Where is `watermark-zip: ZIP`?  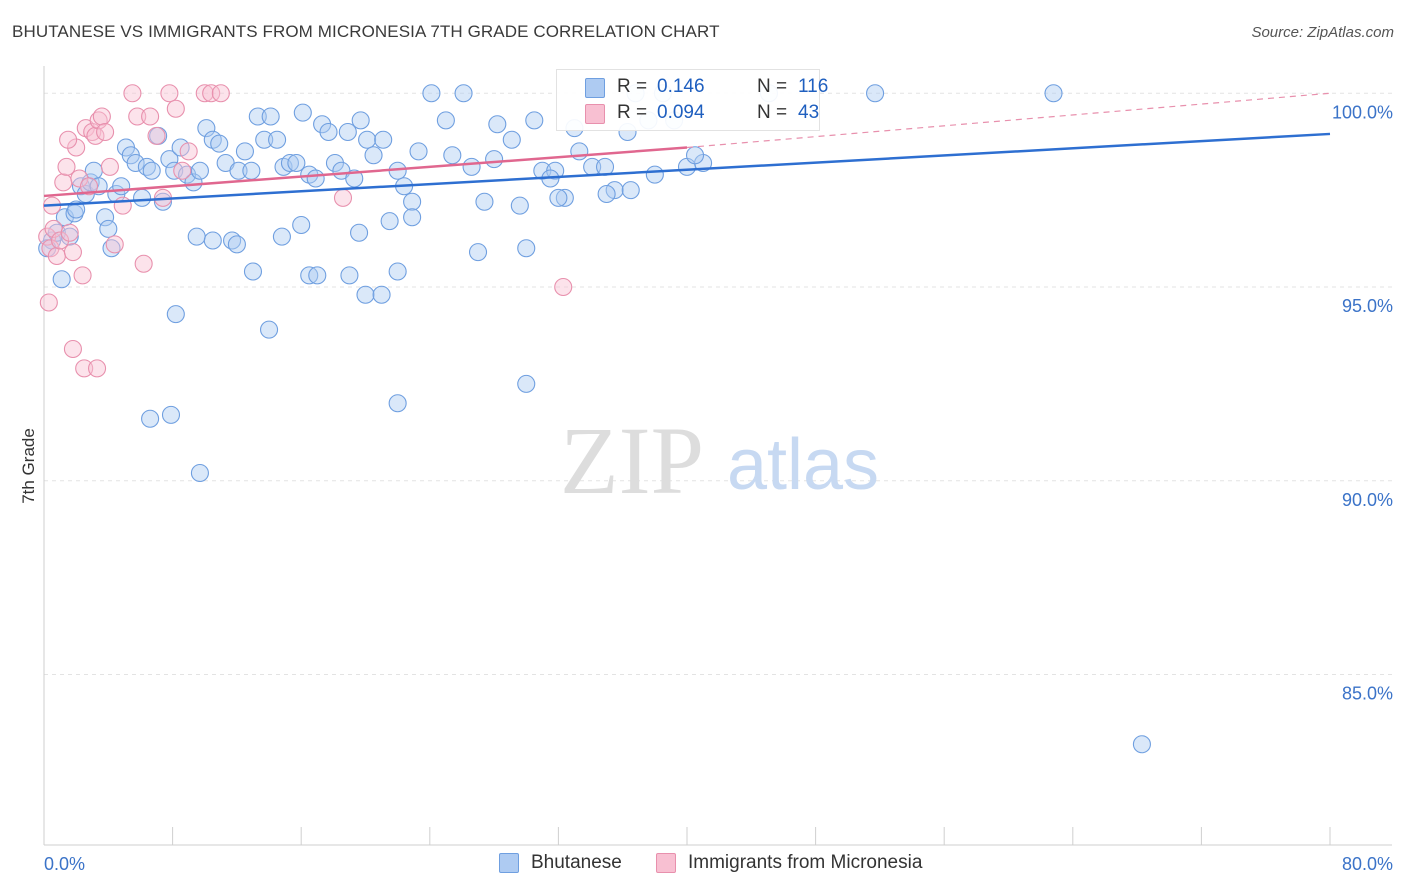
watermark-zip: ZIP is located at coordinates (632, 460).